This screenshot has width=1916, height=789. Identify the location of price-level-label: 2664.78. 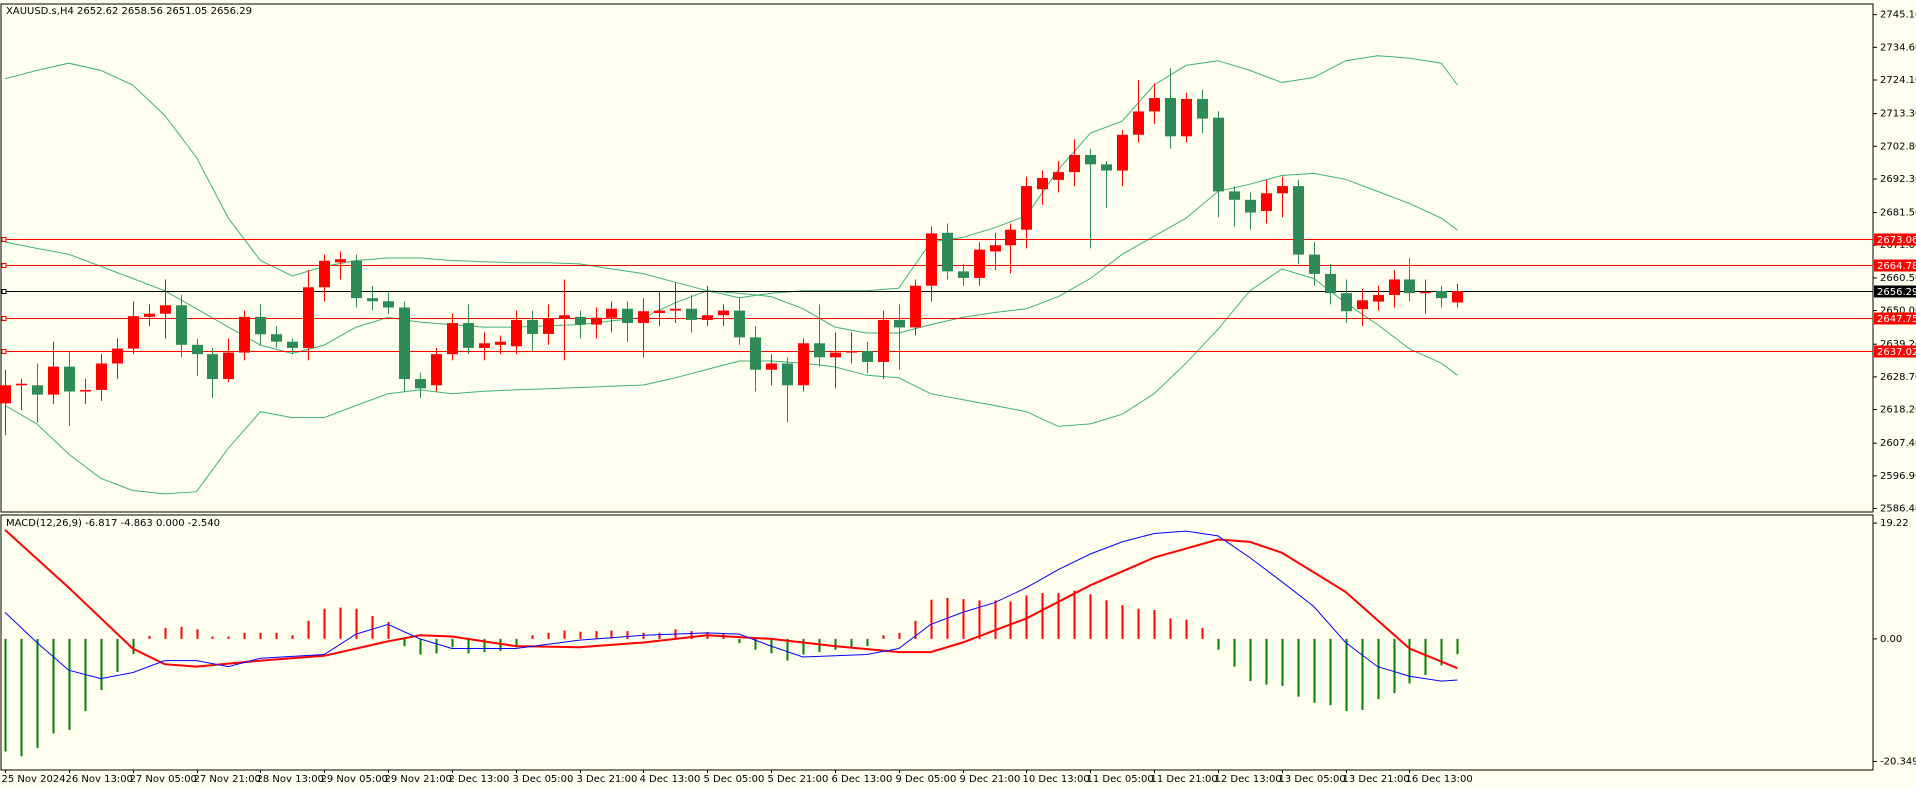
(1896, 266).